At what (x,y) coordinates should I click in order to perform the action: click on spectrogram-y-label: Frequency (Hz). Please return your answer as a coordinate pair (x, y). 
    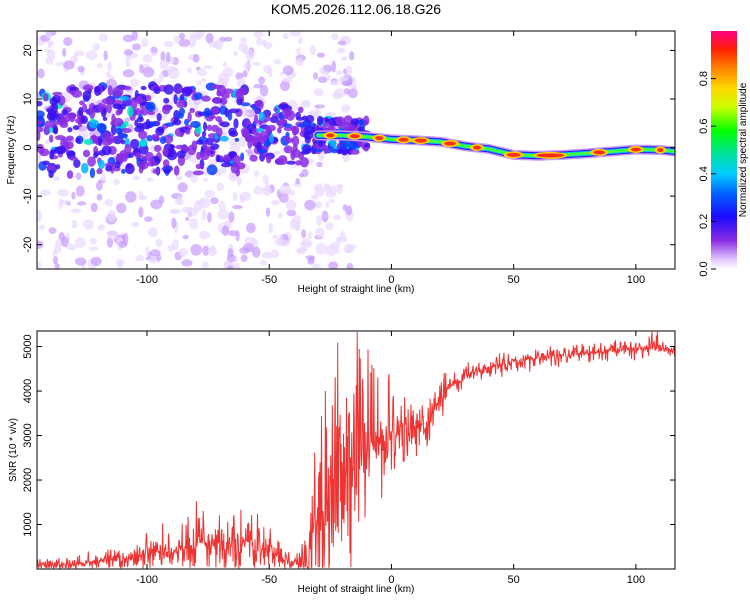
    Looking at the image, I should click on (11, 150).